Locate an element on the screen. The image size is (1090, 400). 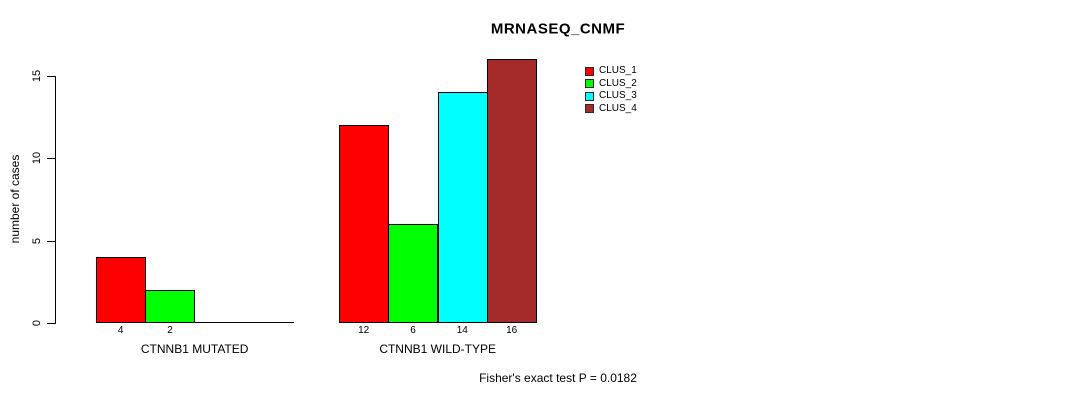
bar-CLUS_3-CTNNB1-MUTATED is located at coordinates (220, 322).